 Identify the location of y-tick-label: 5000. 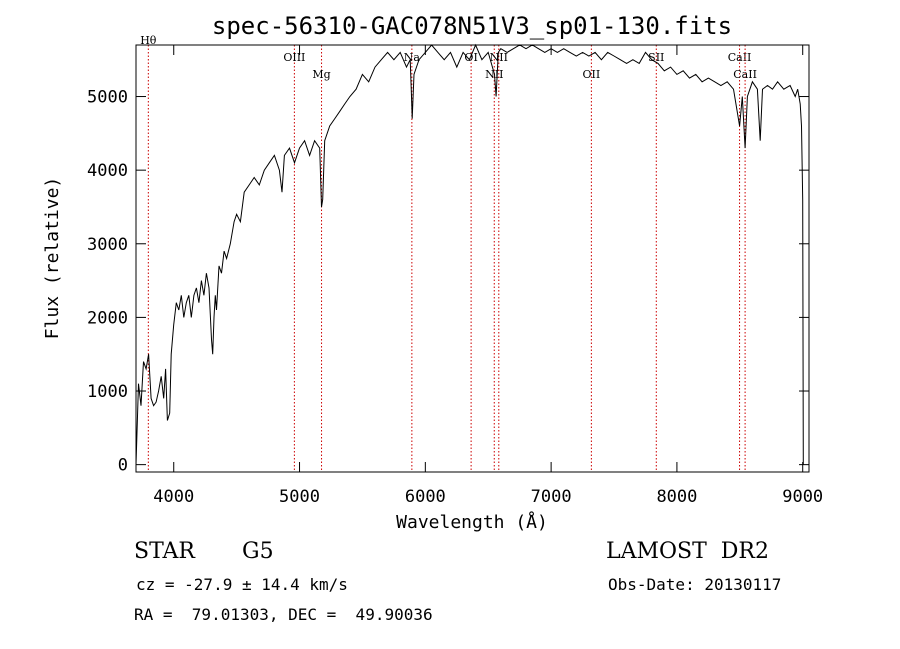
(107, 98).